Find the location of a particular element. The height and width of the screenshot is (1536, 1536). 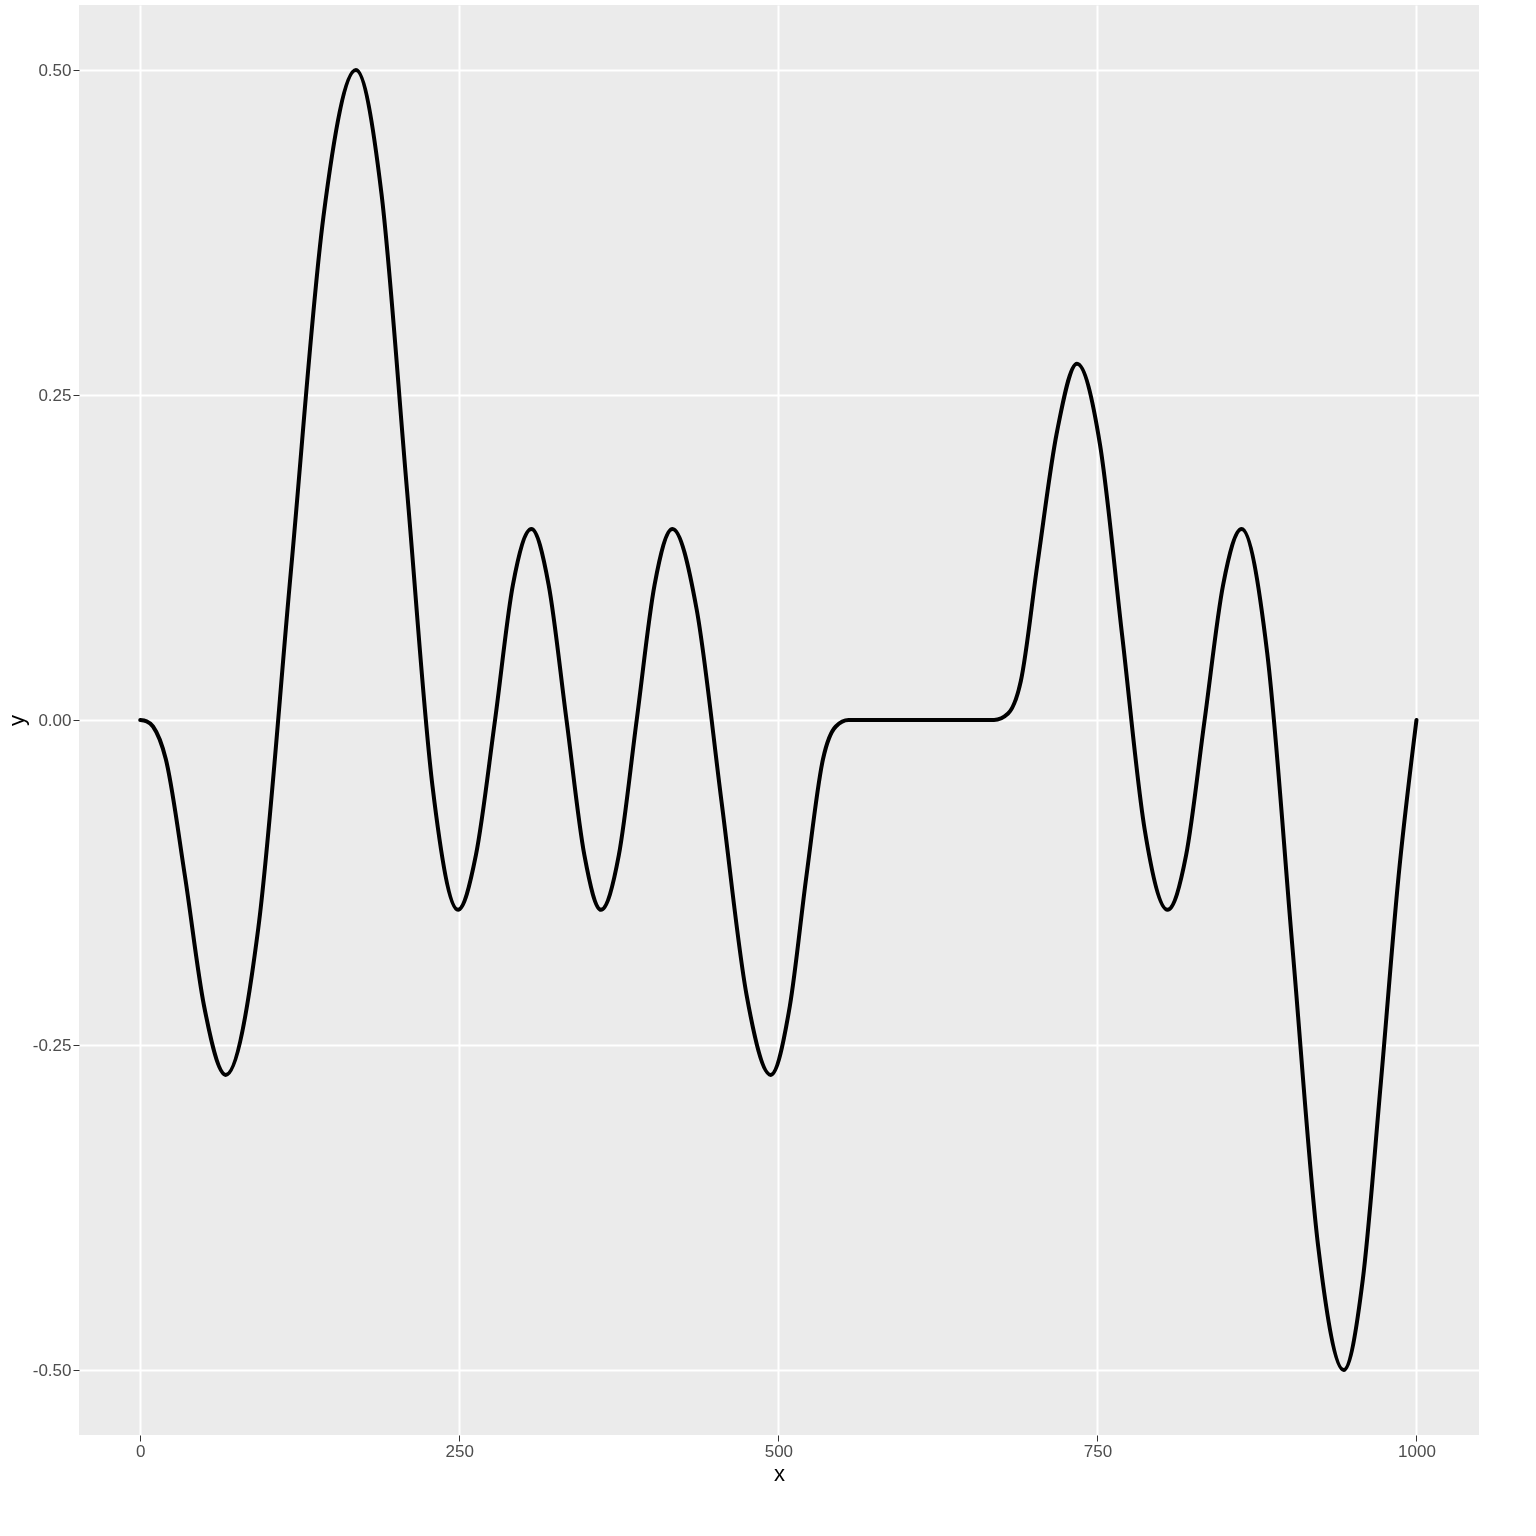

y-tick-label: -0.50 is located at coordinates (52, 1370).